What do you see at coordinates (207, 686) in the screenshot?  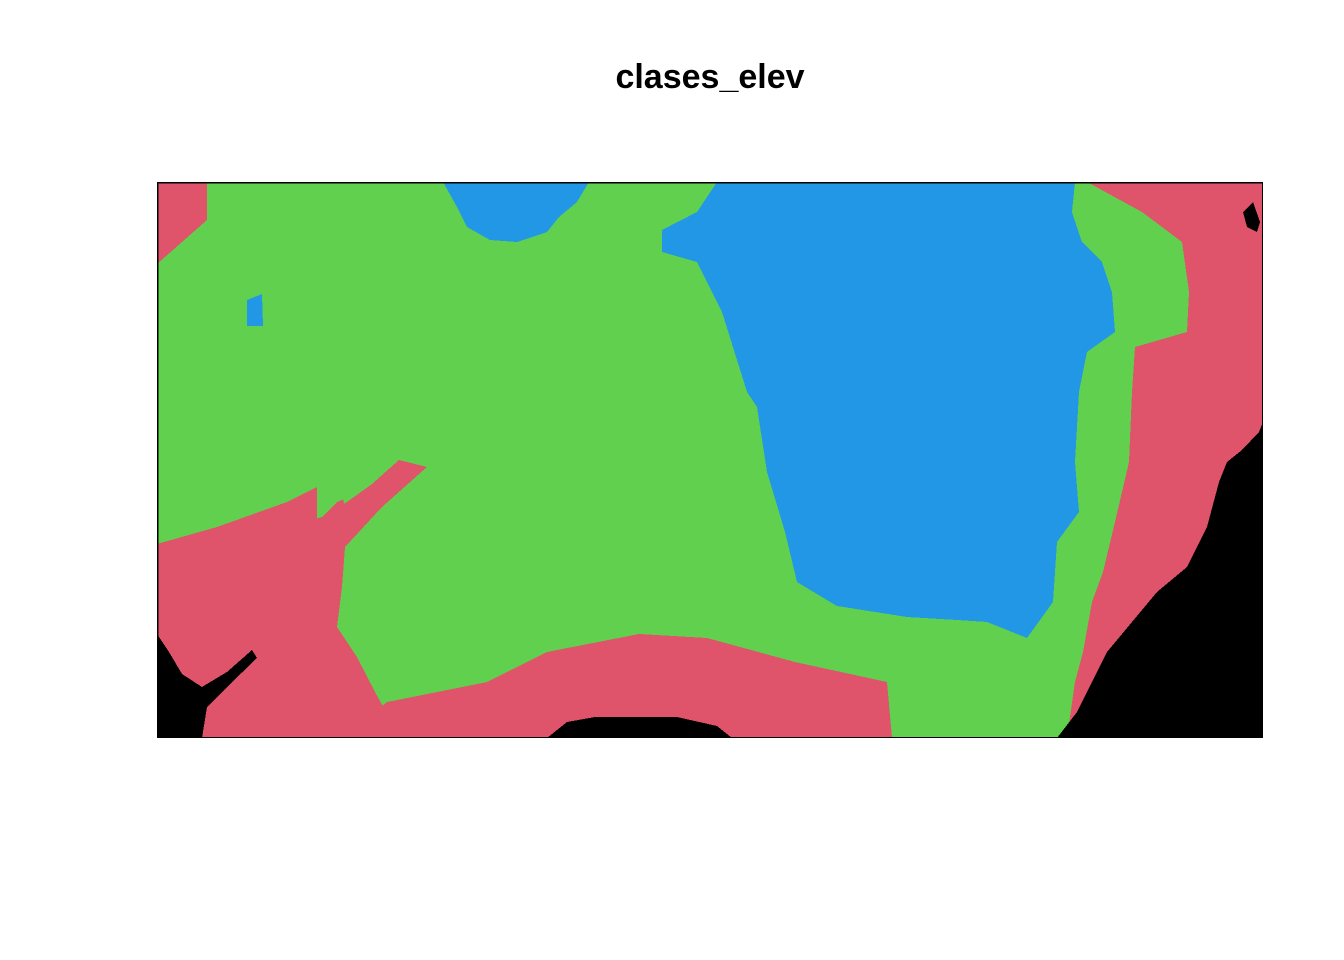 I see `class-black-southwest-edge` at bounding box center [207, 686].